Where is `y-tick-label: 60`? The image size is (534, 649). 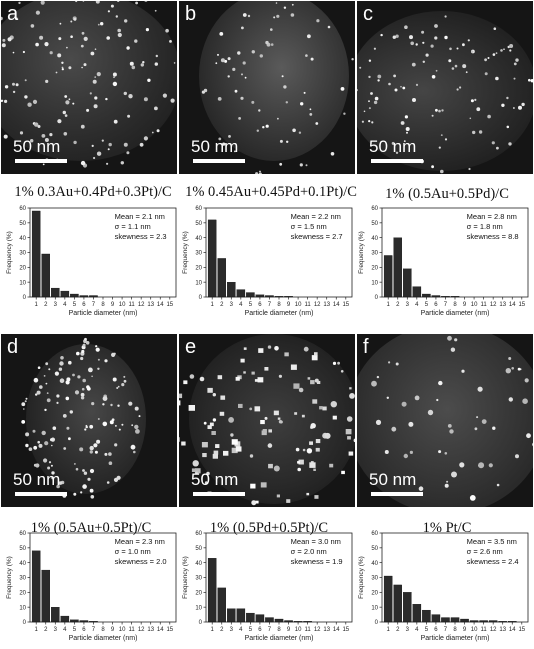 y-tick-label: 60 is located at coordinates (198, 209).